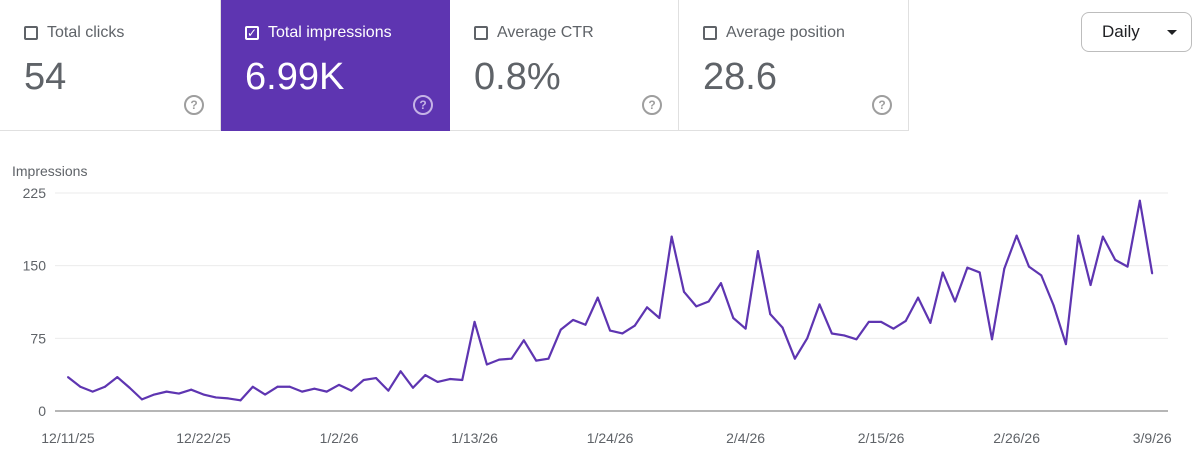 The image size is (1200, 470). I want to click on x-tick-label: 2/4/26, so click(745, 438).